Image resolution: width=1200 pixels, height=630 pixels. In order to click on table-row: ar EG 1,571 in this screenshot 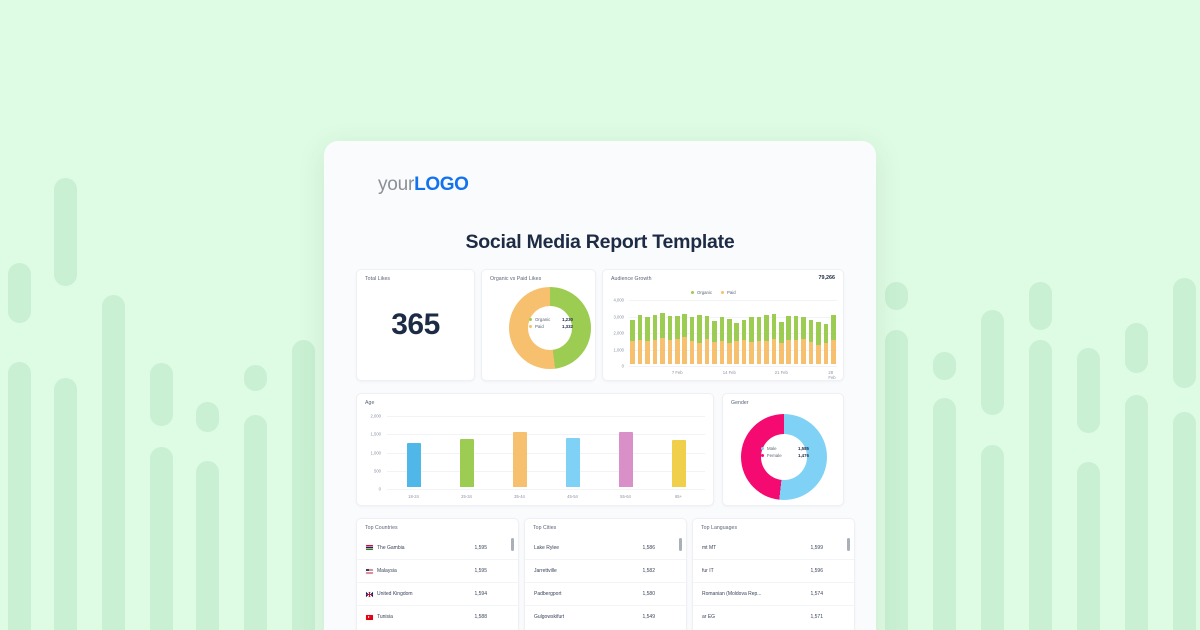, I will do `click(773, 616)`.